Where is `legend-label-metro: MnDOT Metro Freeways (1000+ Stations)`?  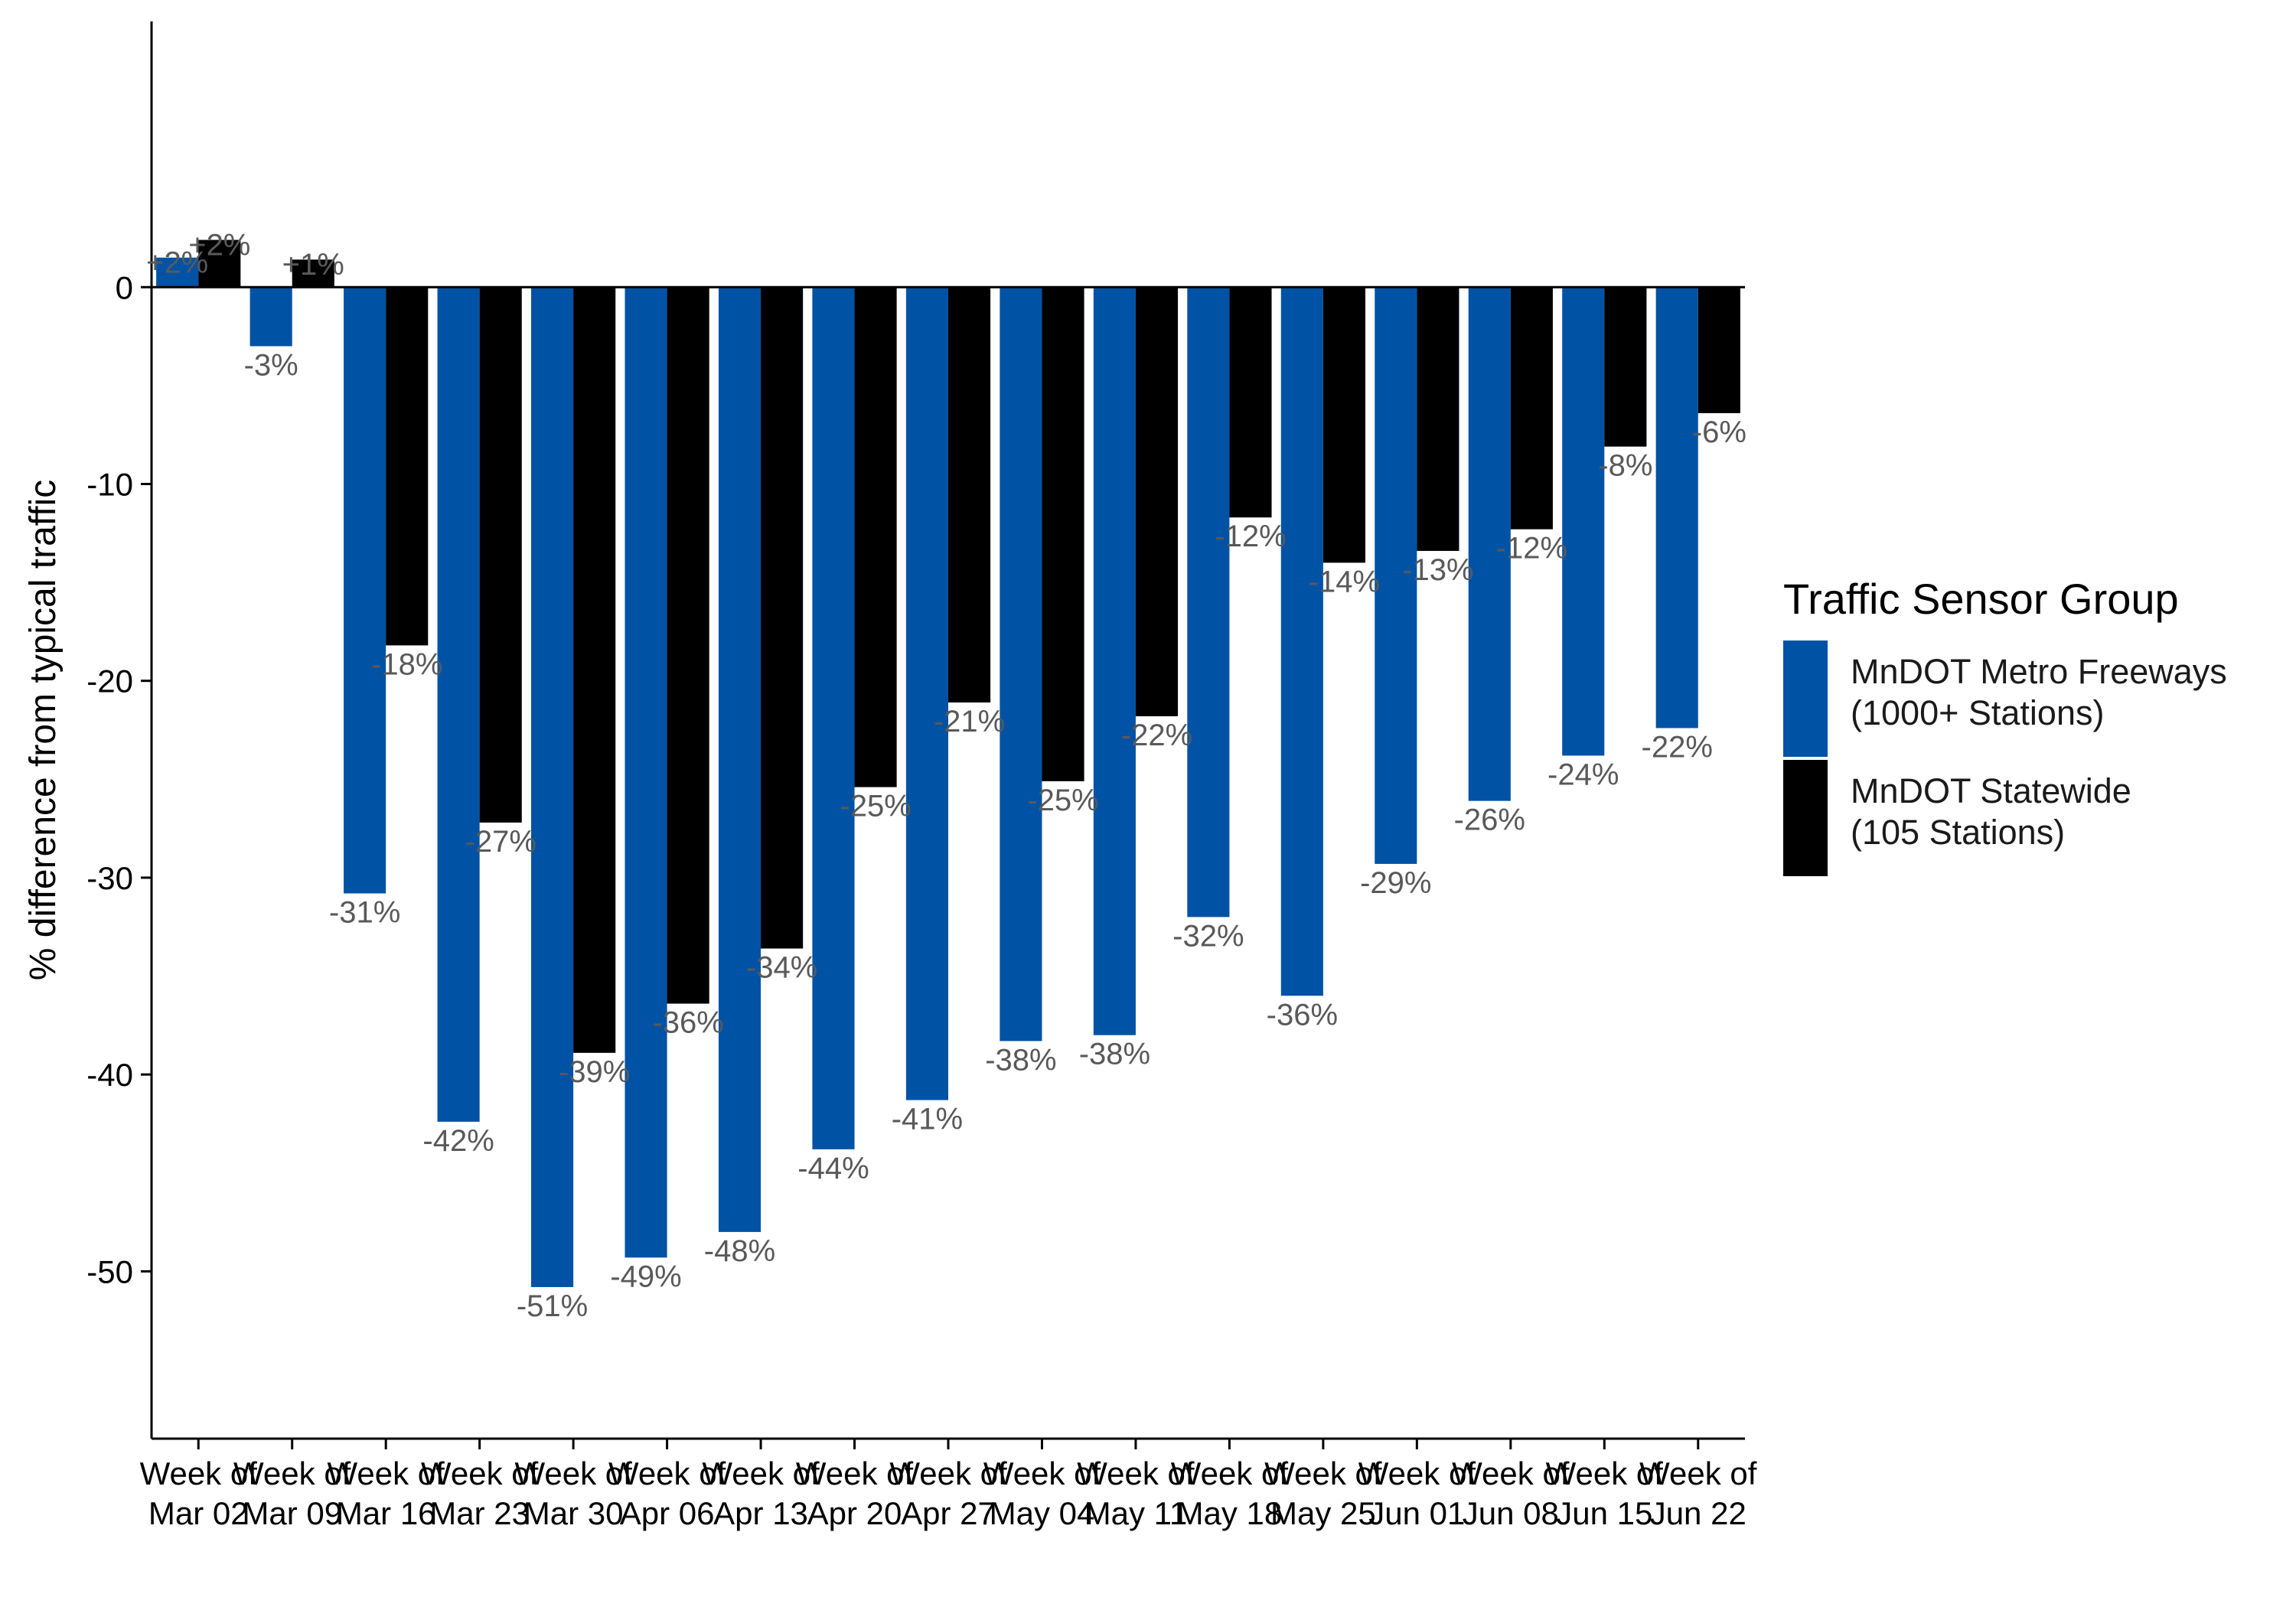 legend-label-metro: MnDOT Metro Freeways (1000+ Stations) is located at coordinates (2039, 692).